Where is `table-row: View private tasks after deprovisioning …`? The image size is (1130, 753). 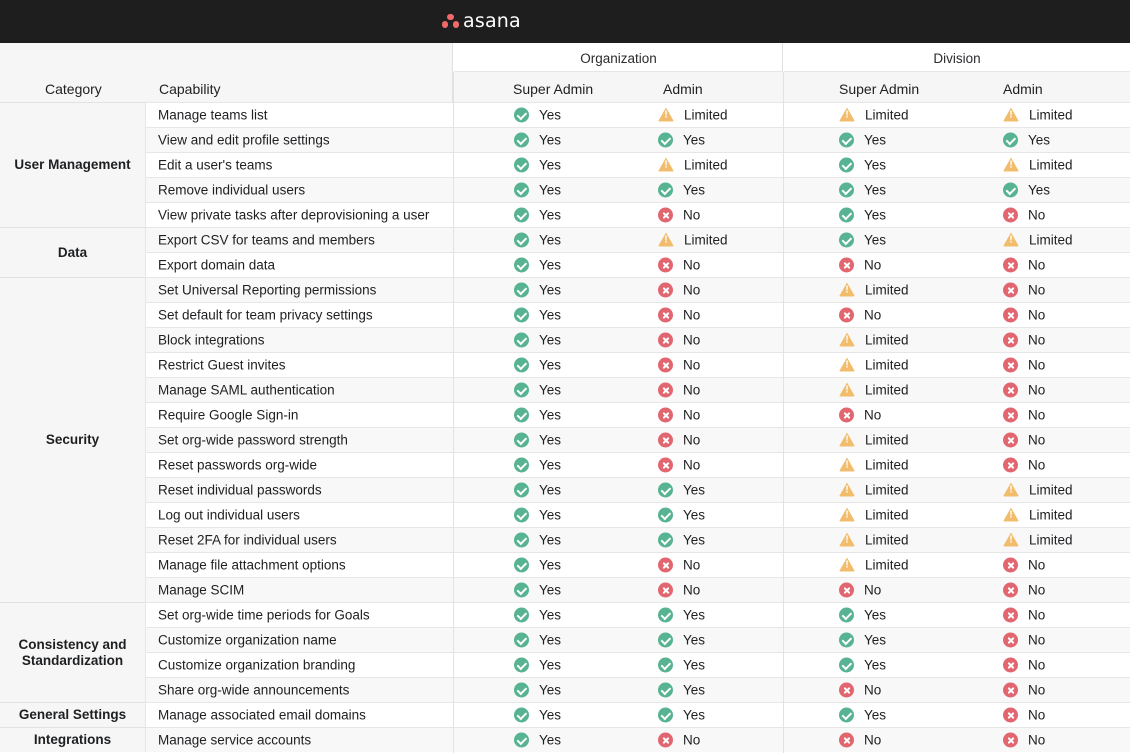
table-row: View private tasks after deprovisioning … is located at coordinates (638, 214).